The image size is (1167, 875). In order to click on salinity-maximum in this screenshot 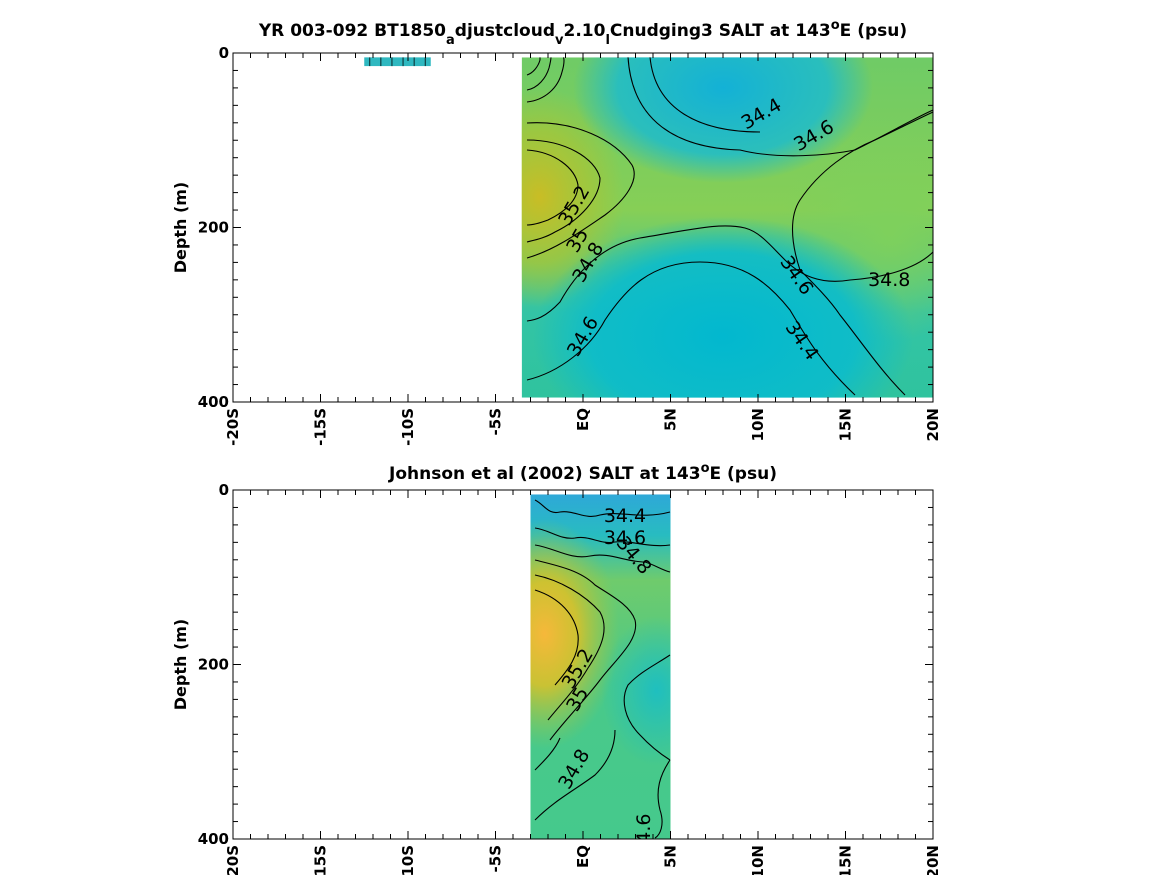, I will do `click(575, 633)`.